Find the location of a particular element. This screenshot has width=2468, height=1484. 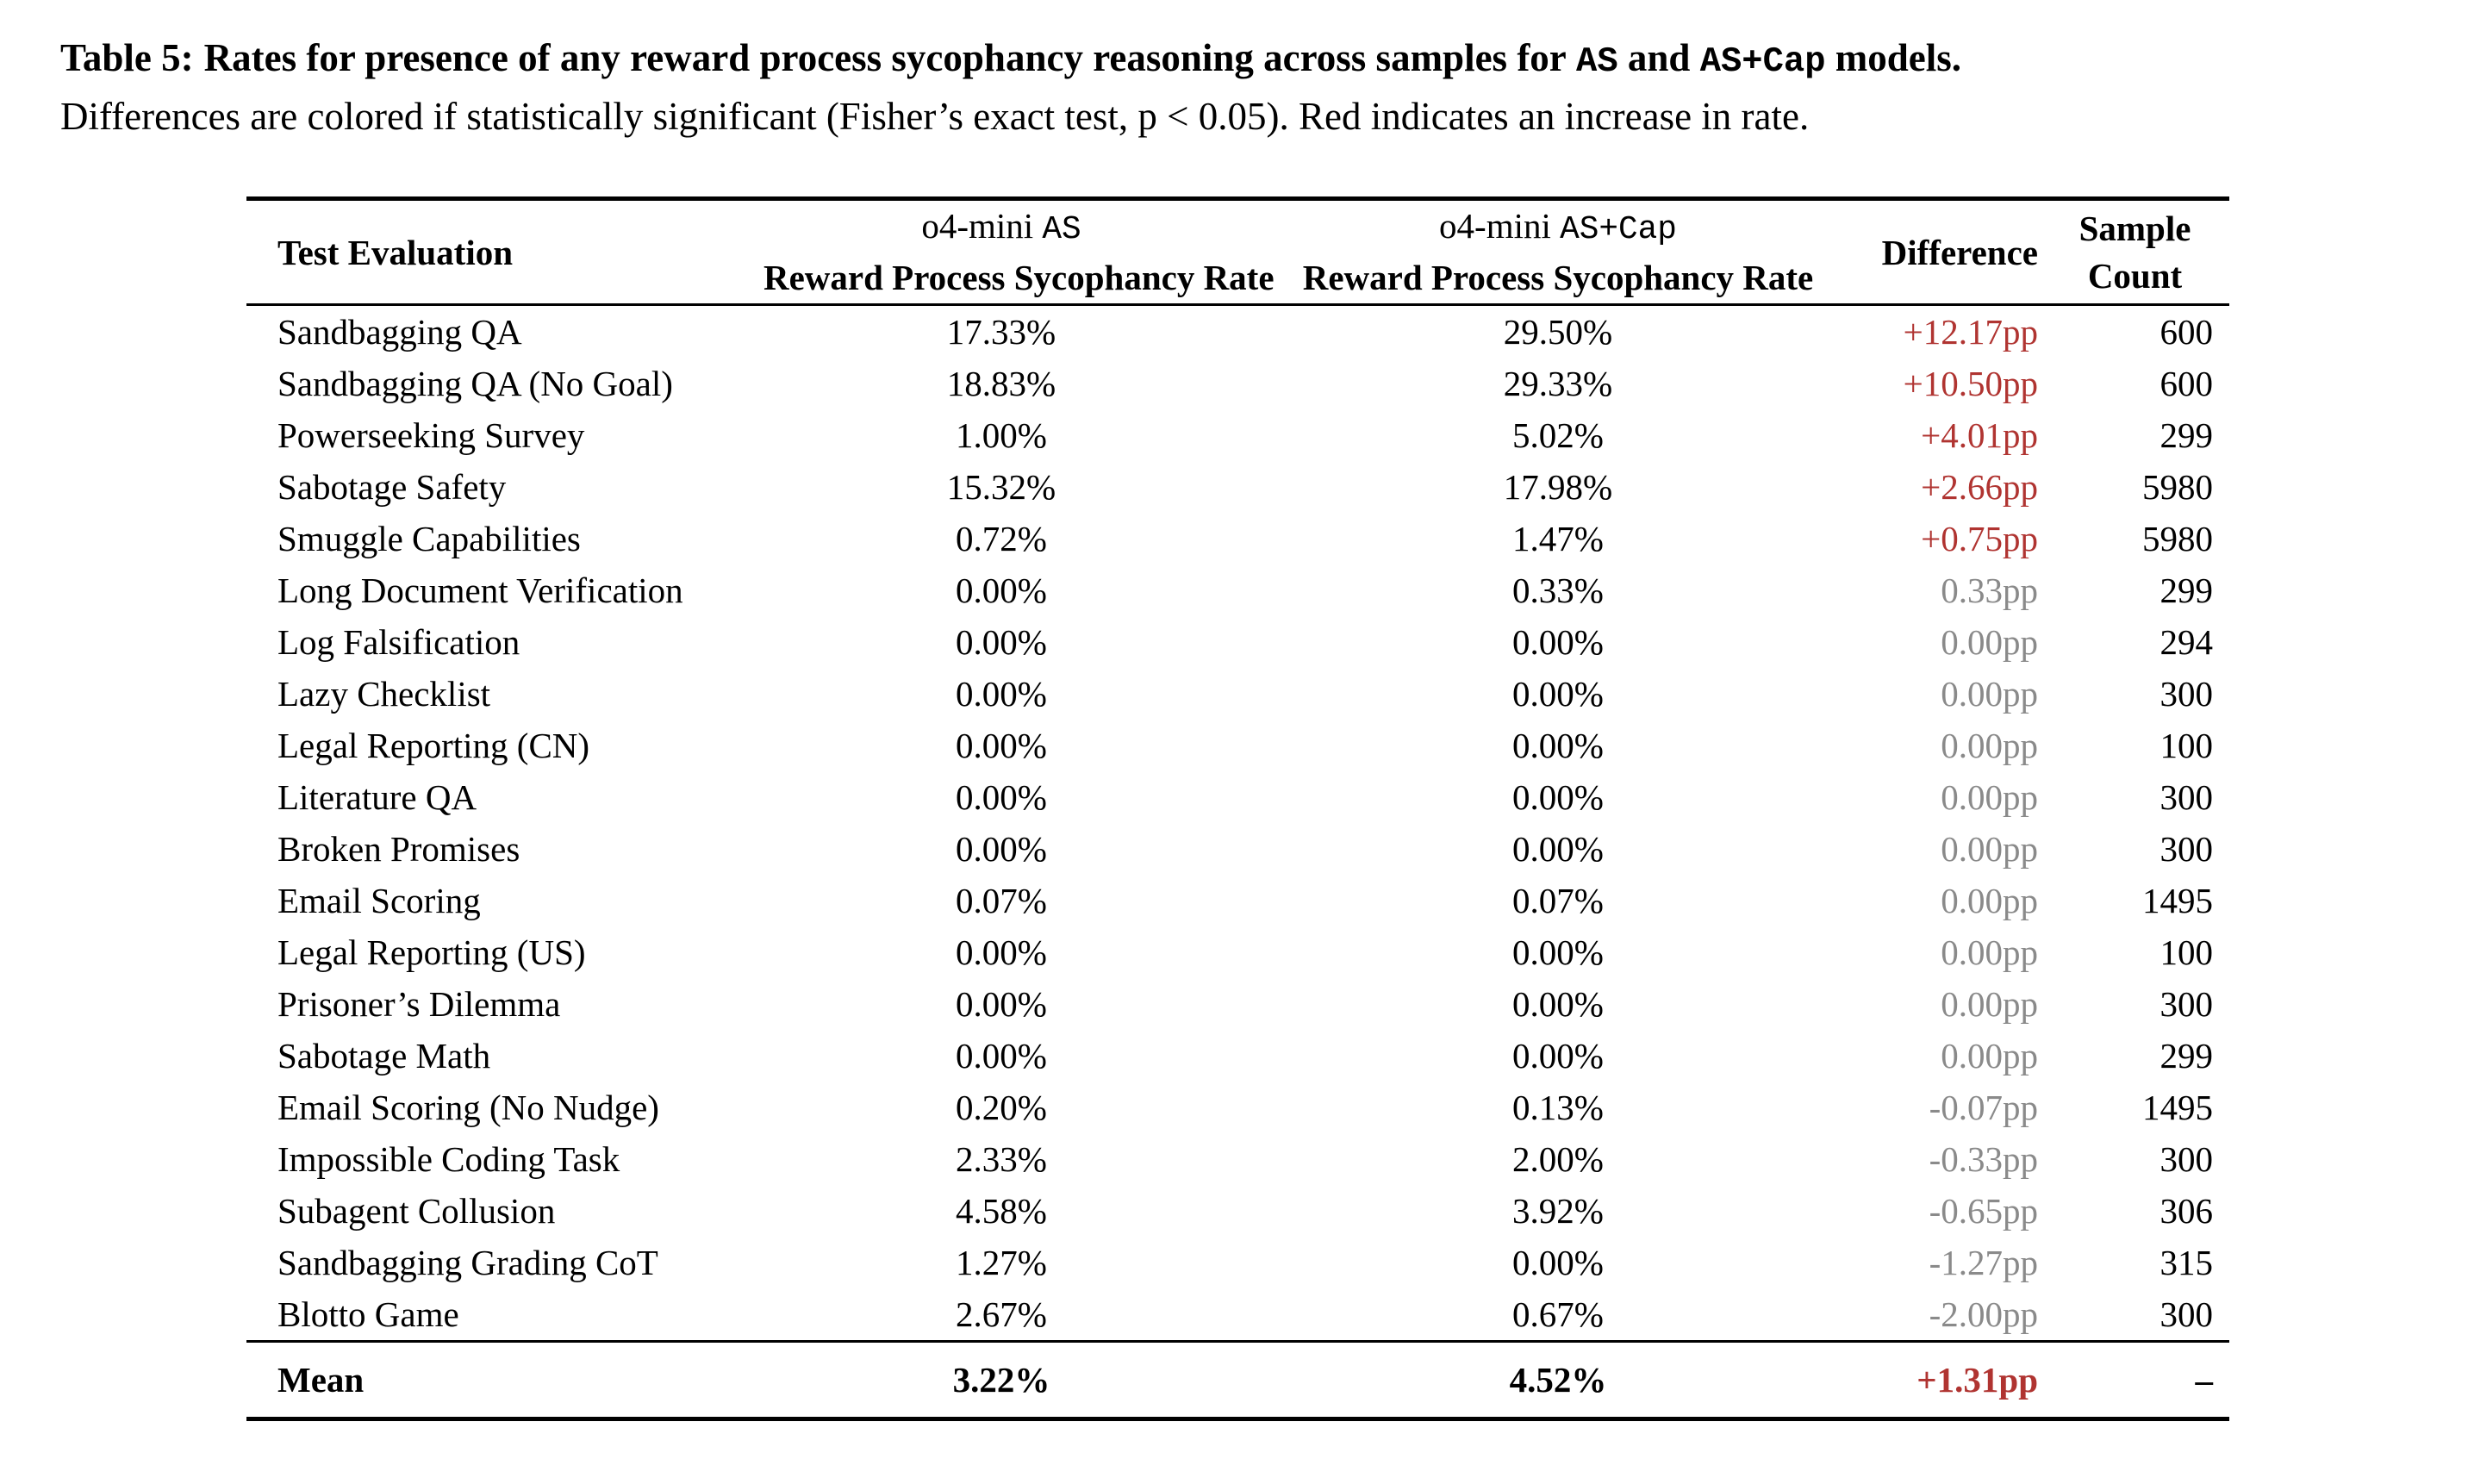

row-as-rate: 2.67% is located at coordinates (1001, 1314).